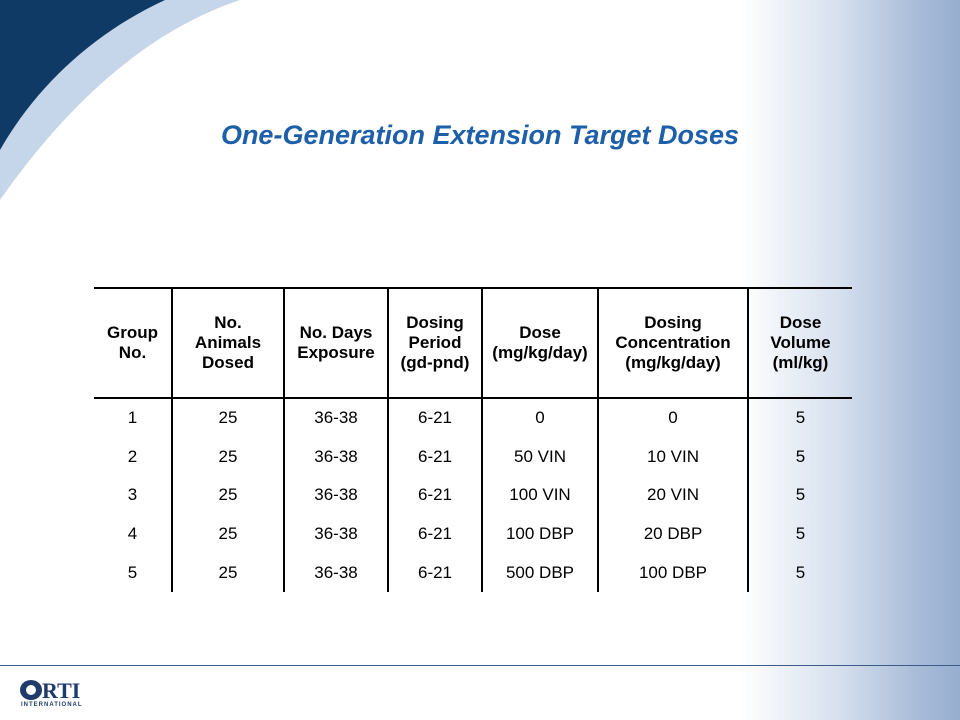 This screenshot has width=960, height=720. Describe the element at coordinates (673, 495) in the screenshot. I see `table-cell: 20 VIN` at that location.